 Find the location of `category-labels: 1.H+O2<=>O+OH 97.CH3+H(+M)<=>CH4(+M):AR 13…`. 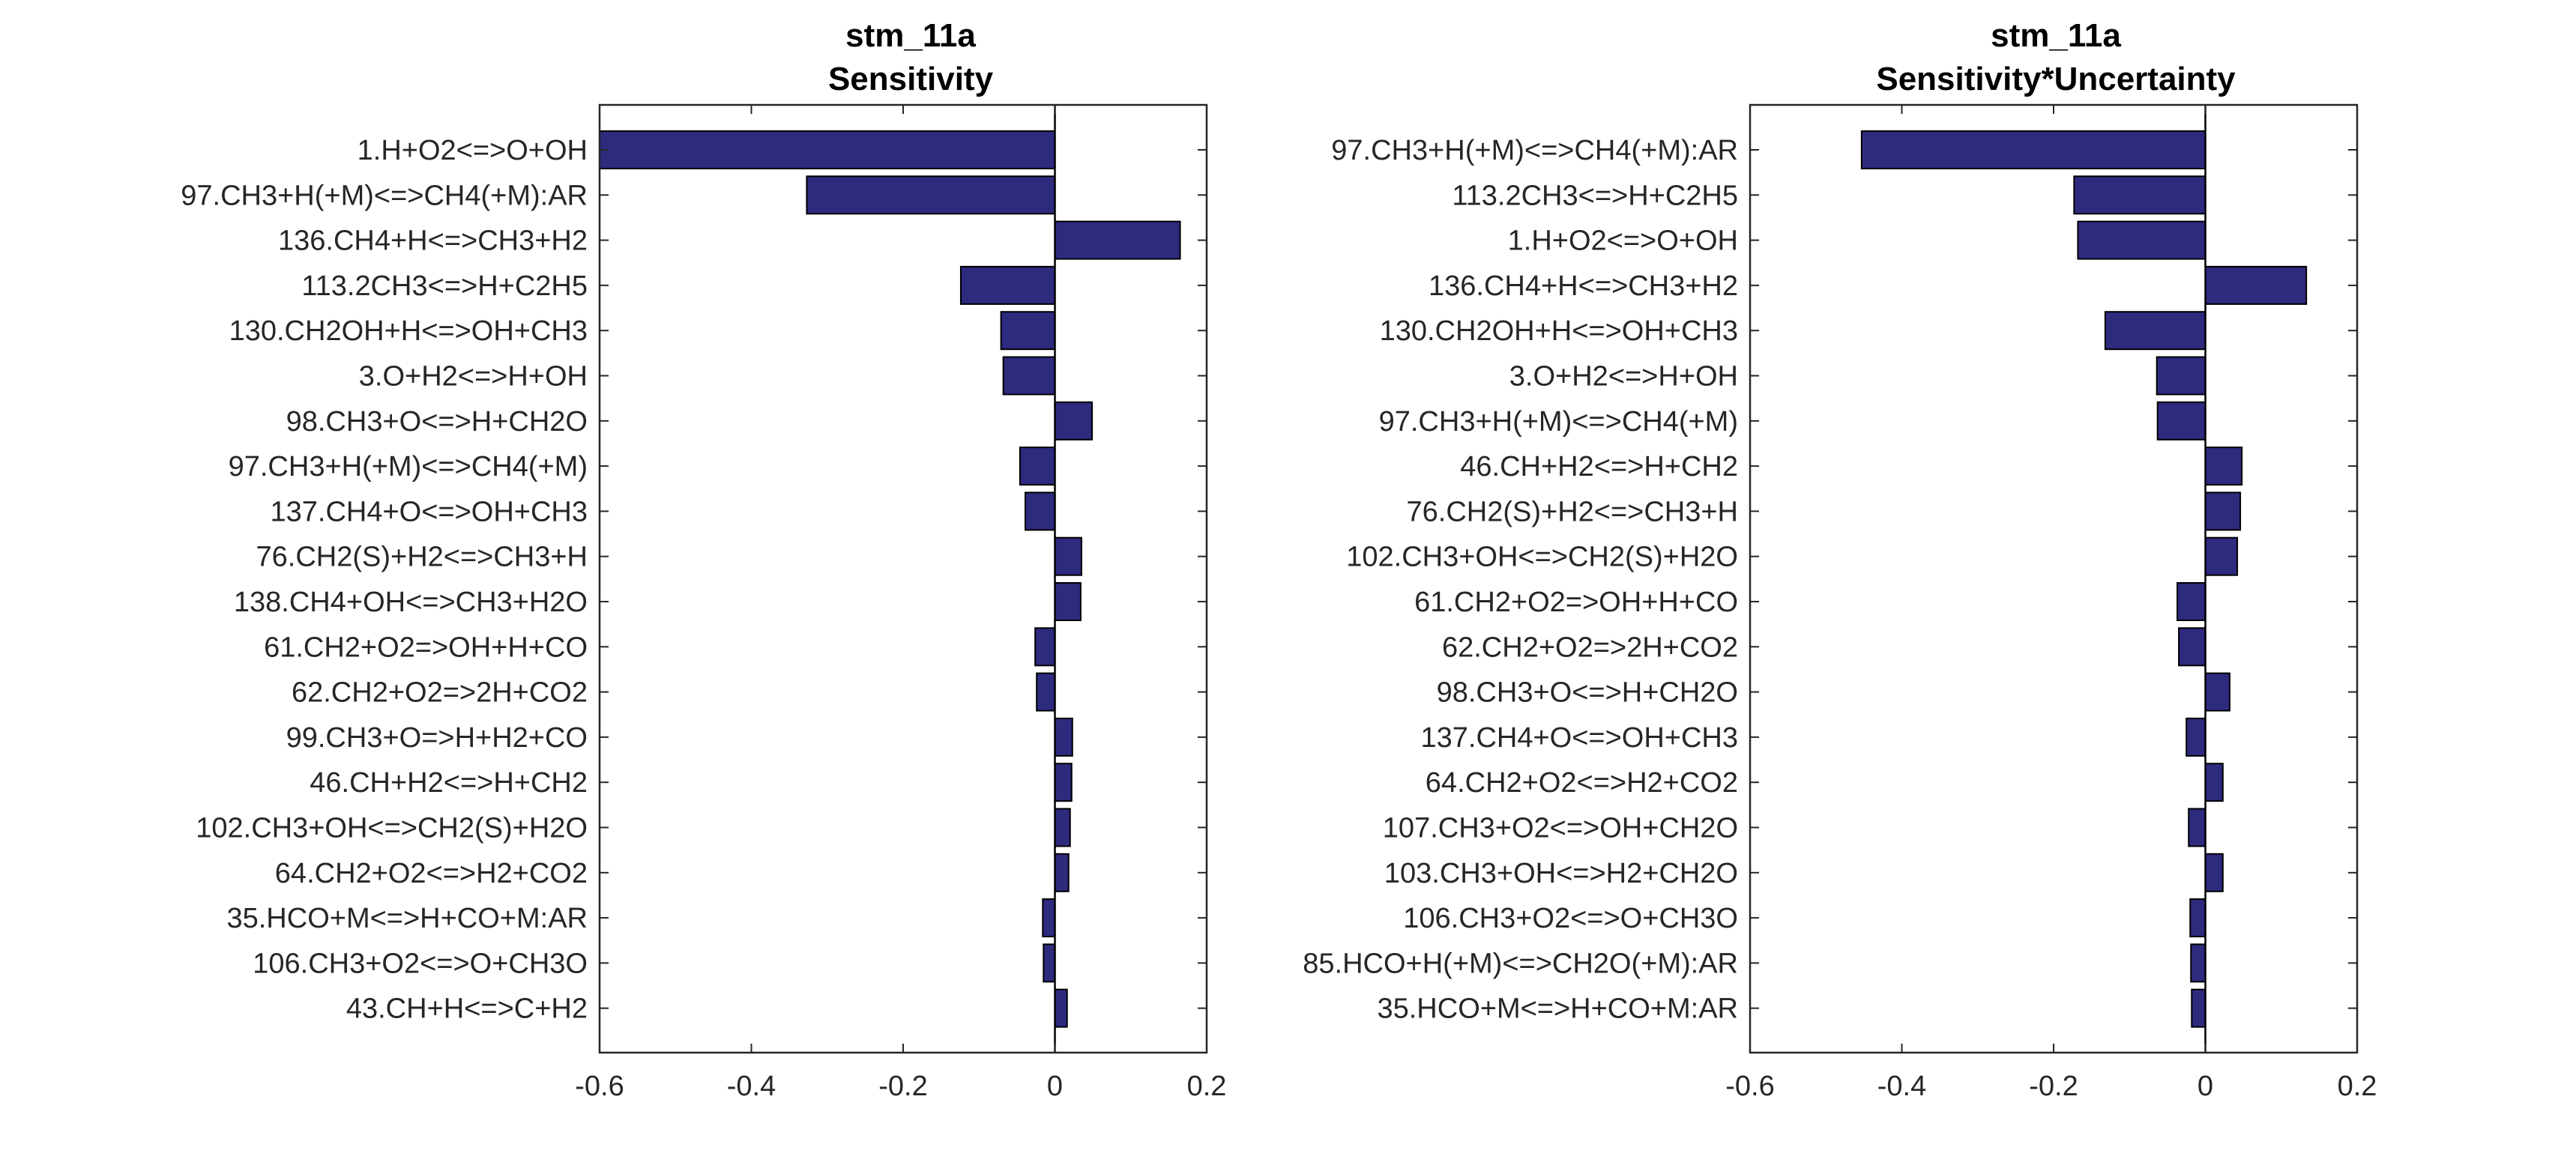

category-labels: 1.H+O2<=>O+OH 97.CH3+H(+M)<=>CH4(+M):AR 13… is located at coordinates (385, 580).